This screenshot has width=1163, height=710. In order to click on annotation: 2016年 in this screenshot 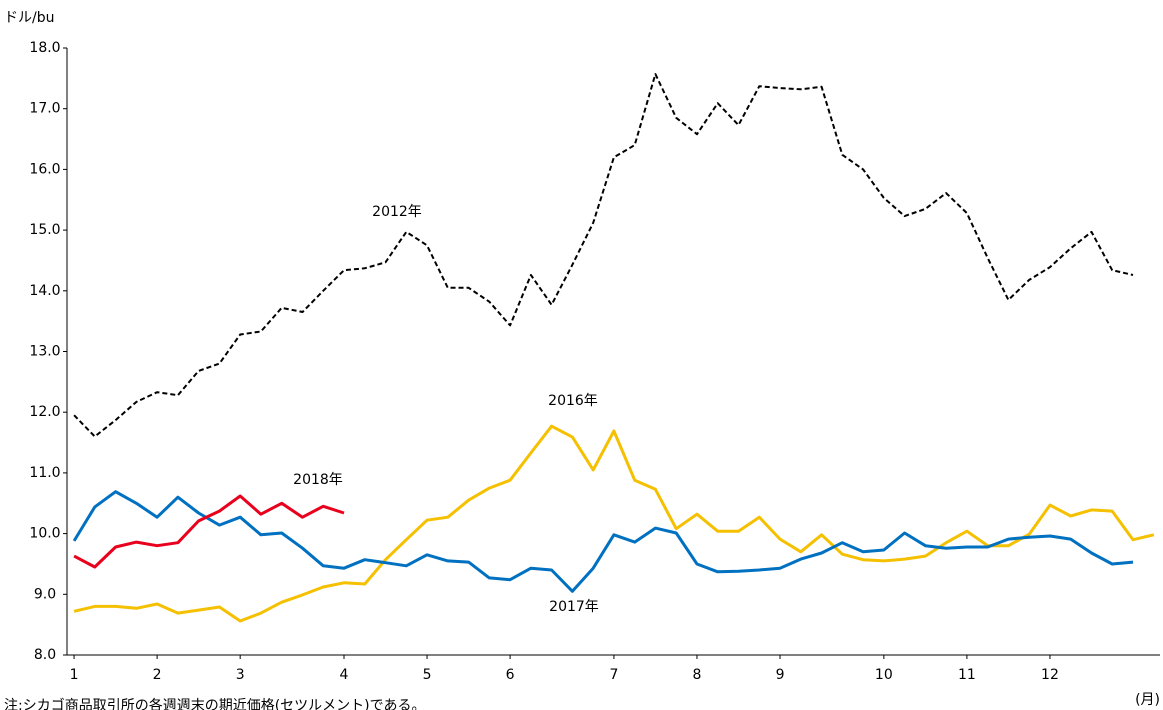, I will do `click(573, 401)`.